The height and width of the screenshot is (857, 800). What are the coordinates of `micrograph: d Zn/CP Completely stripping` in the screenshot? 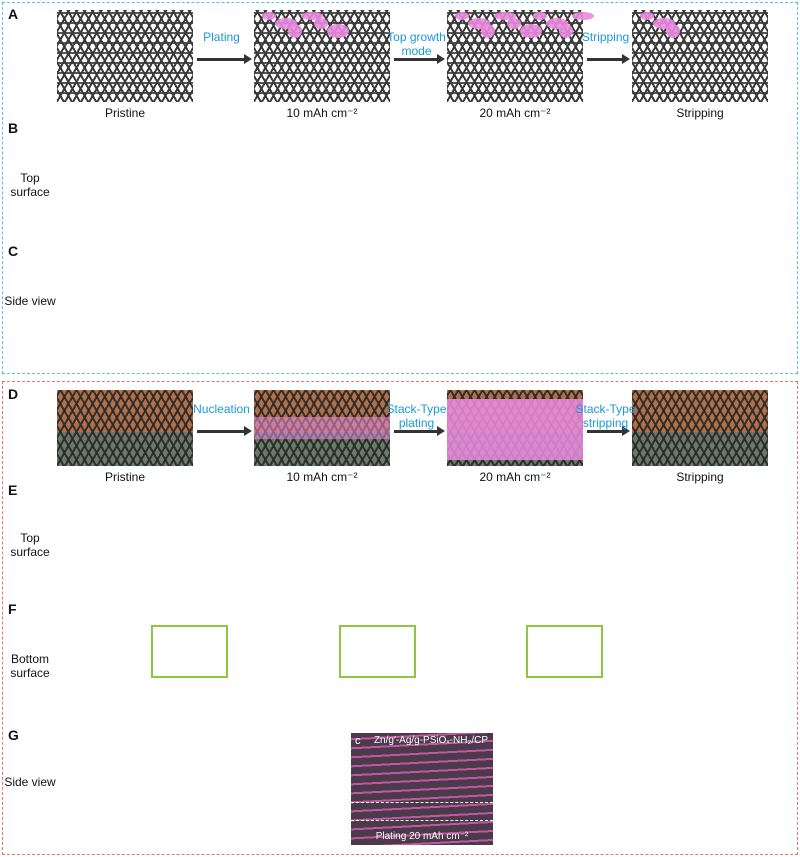 It's located at (706, 308).